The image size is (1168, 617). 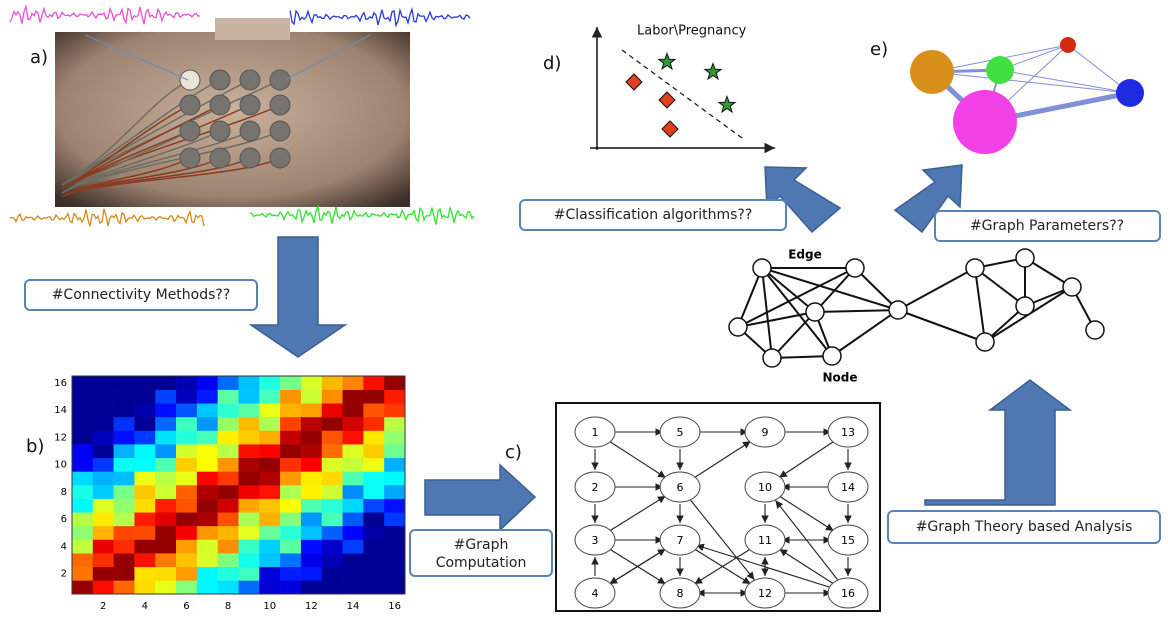 What do you see at coordinates (64, 492) in the screenshot?
I see `y-tick-label: 8` at bounding box center [64, 492].